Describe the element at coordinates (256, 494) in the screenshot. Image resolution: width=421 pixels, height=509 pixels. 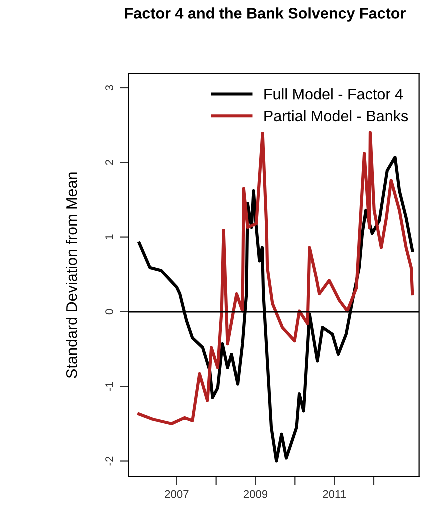
I see `x-tick-label: 2009` at that location.